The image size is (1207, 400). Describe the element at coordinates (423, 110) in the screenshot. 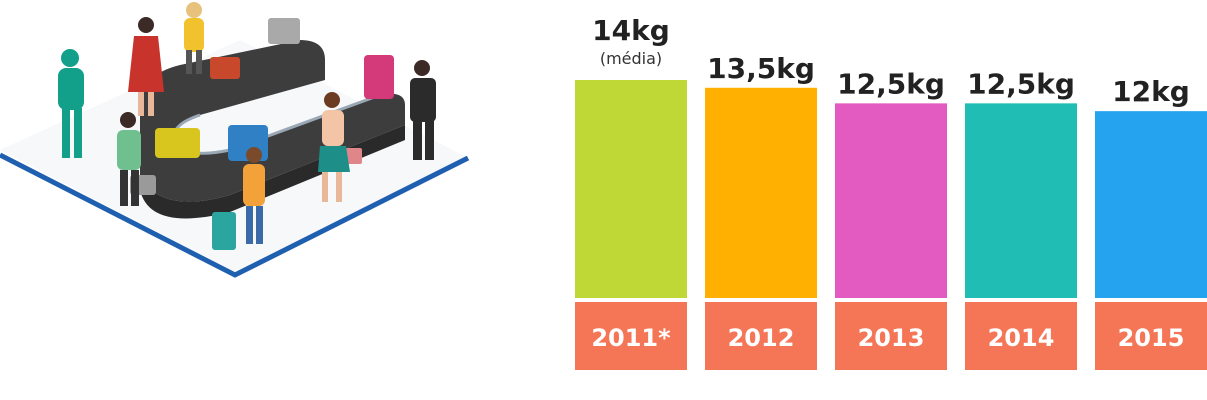

I see `person-suit` at that location.